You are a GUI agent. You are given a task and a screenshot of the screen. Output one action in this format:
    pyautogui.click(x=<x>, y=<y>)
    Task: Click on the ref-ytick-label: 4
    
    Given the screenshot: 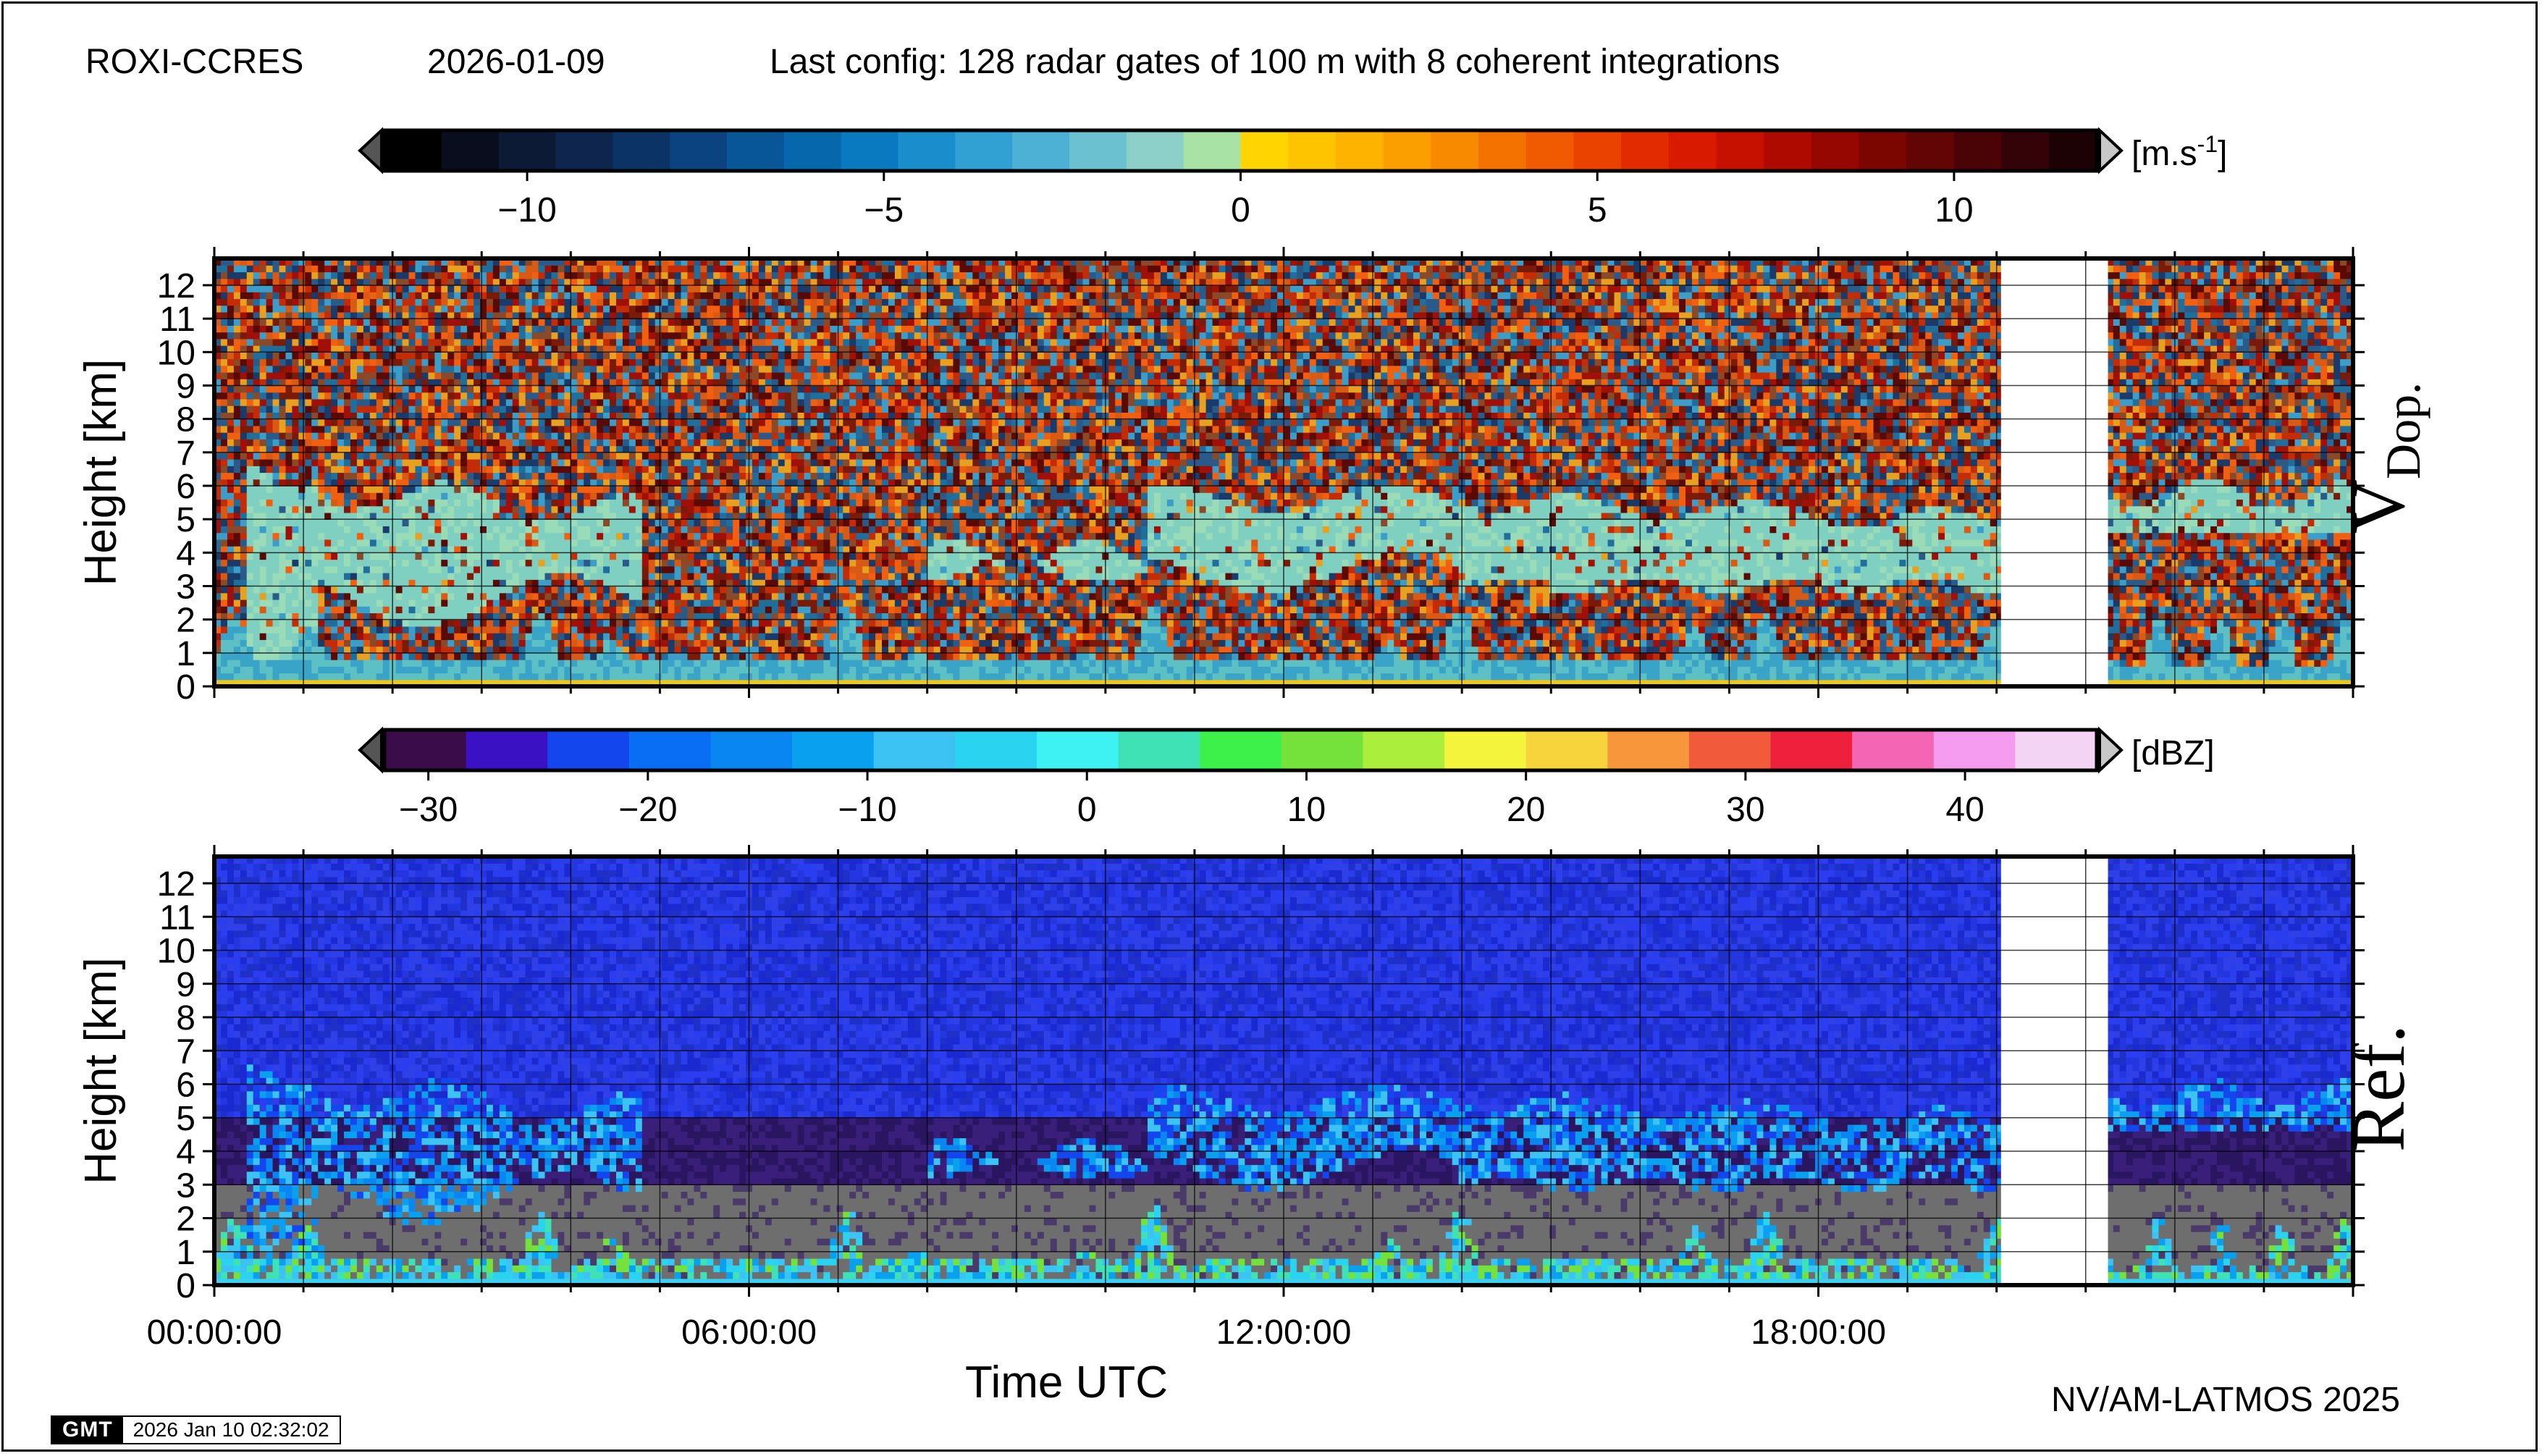 What is the action you would take?
    pyautogui.click(x=185, y=1152)
    